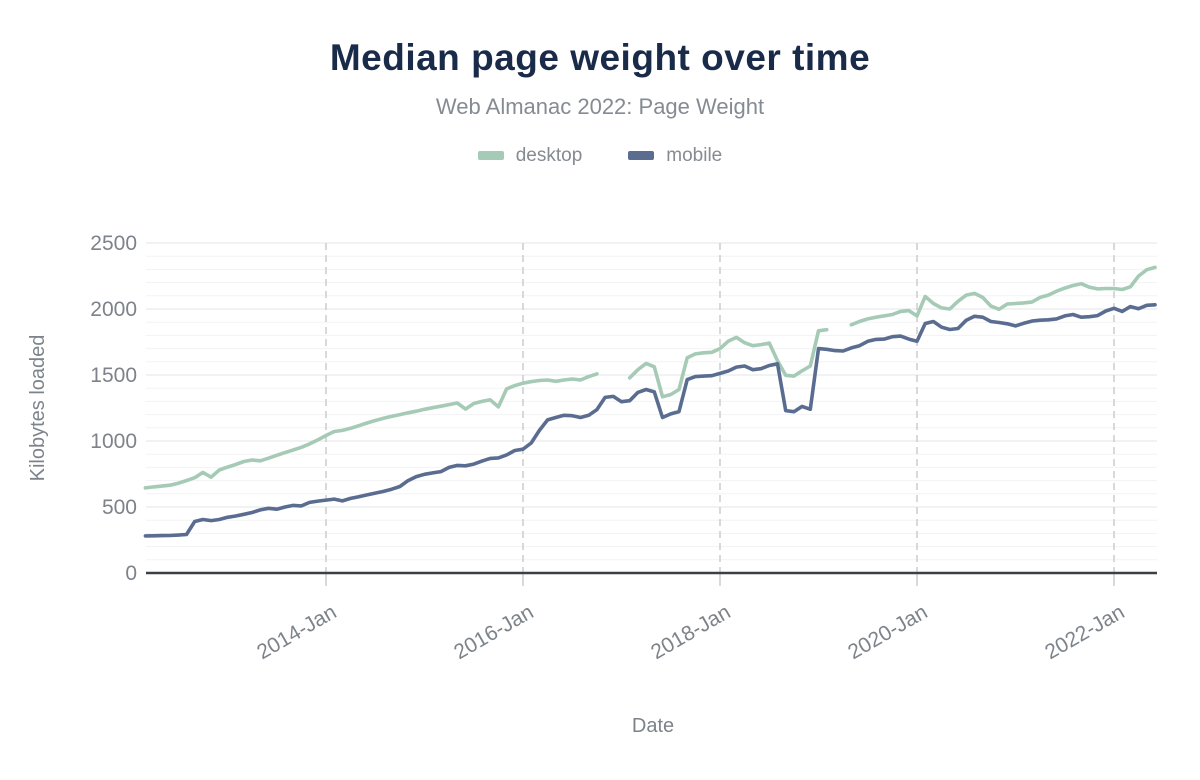  What do you see at coordinates (653, 726) in the screenshot?
I see `x-axis-title: Date` at bounding box center [653, 726].